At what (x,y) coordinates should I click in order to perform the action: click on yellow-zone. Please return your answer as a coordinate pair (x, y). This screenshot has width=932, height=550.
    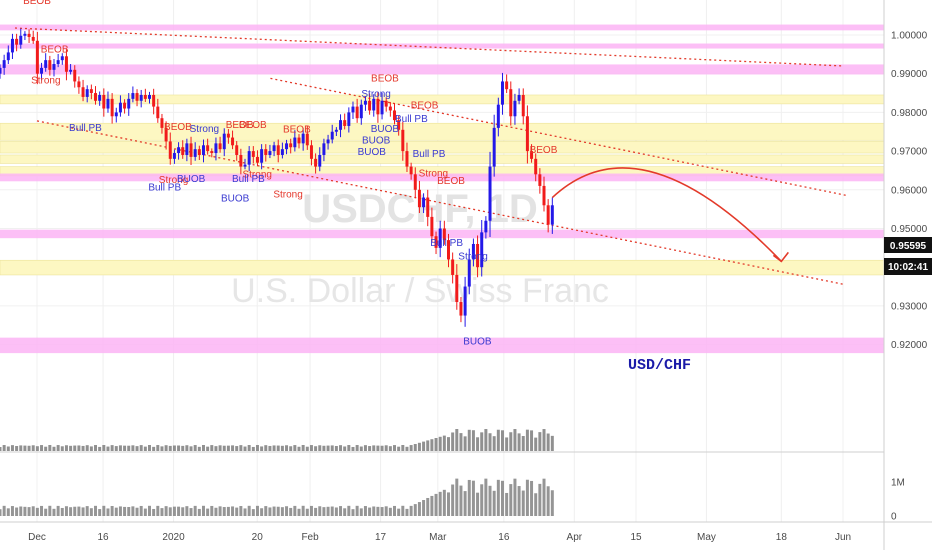
    Looking at the image, I should click on (442, 131).